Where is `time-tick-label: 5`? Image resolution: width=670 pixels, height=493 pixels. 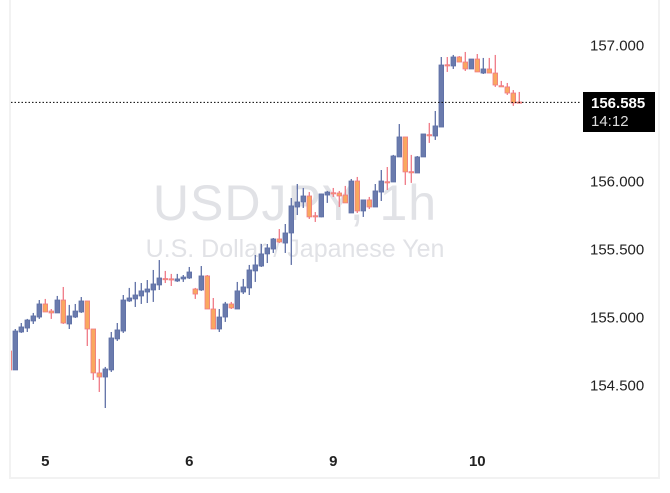 time-tick-label: 5 is located at coordinates (45, 461).